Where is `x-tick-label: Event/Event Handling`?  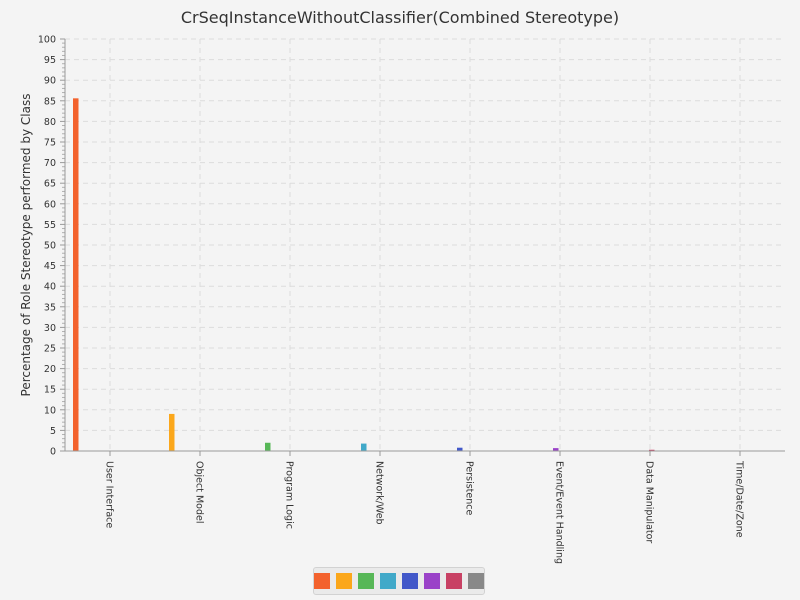
x-tick-label: Event/Event Handling is located at coordinates (559, 512).